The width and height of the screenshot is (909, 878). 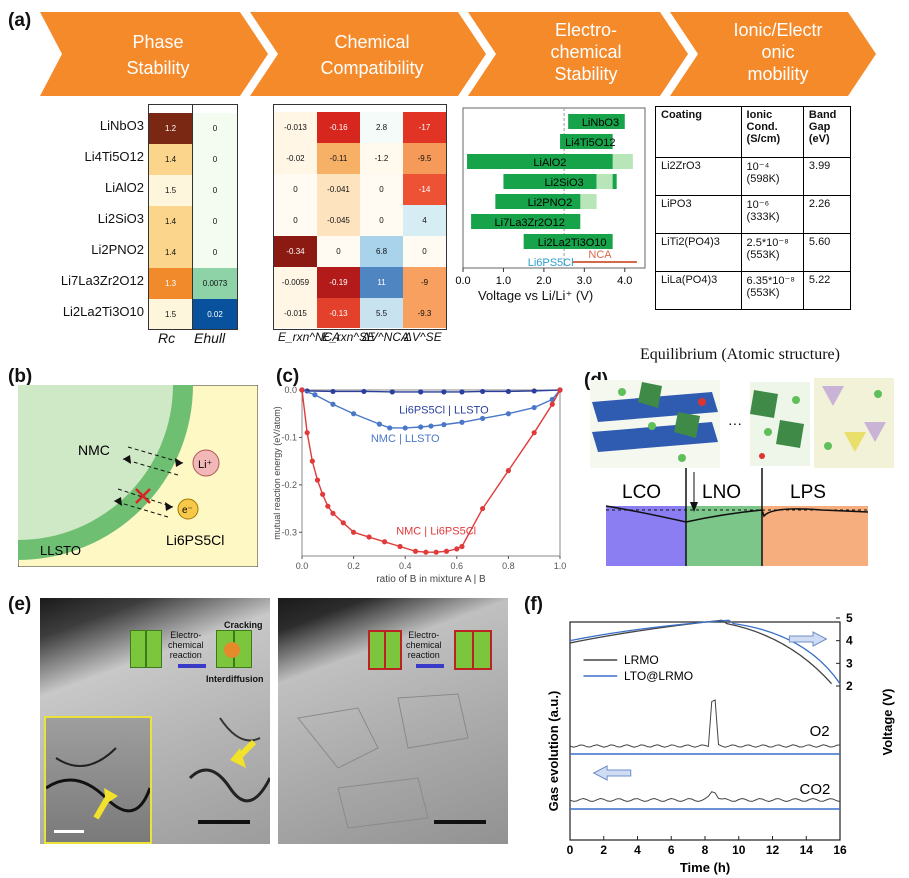 I want to click on td-gap: 2.26, so click(x=827, y=214).